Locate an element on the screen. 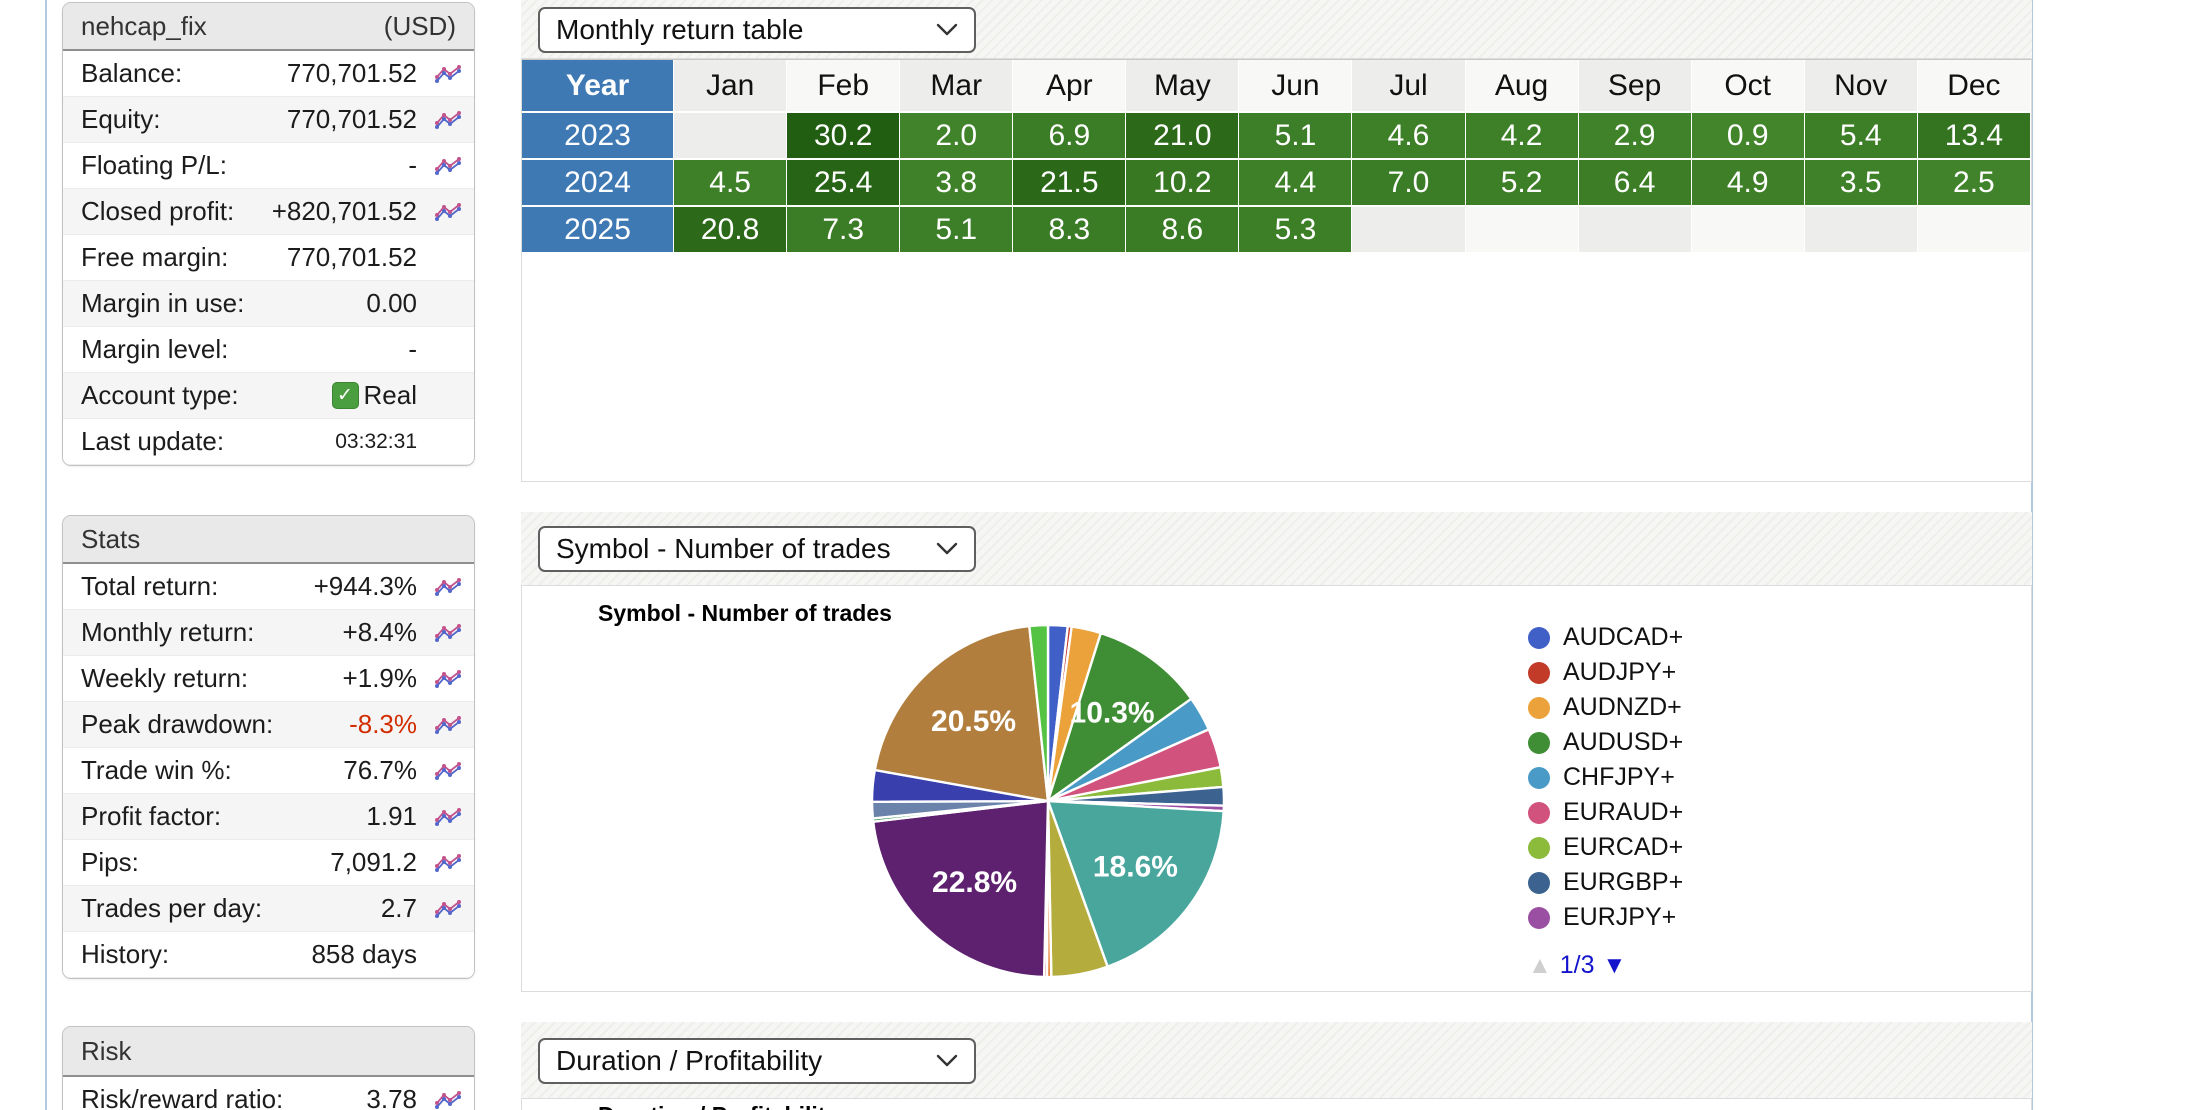 The width and height of the screenshot is (2204, 1110). stat-row: Trades per day: 2.7 is located at coordinates (268, 909).